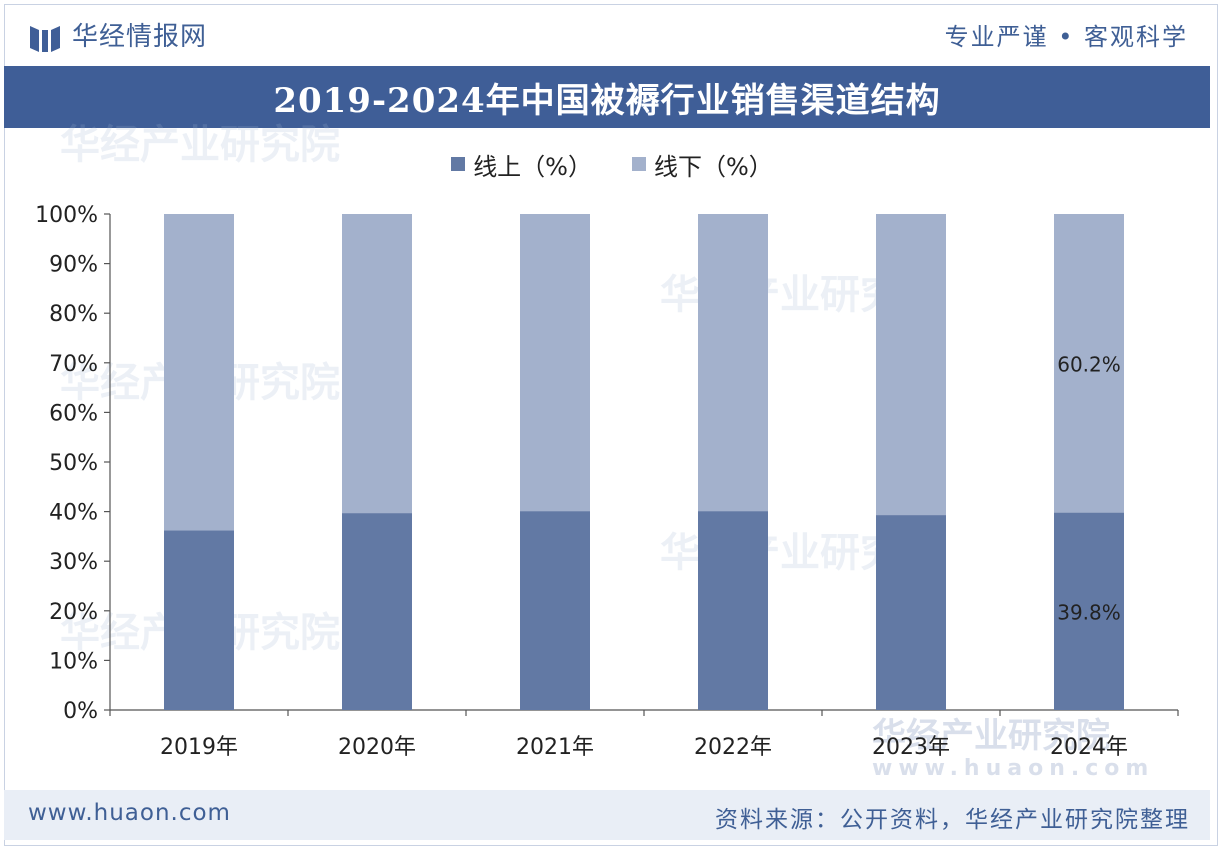 Image resolution: width=1224 pixels, height=852 pixels. Describe the element at coordinates (612, 33) in the screenshot. I see `header: 华经情报网 专业严谨 • 客观科学` at that location.